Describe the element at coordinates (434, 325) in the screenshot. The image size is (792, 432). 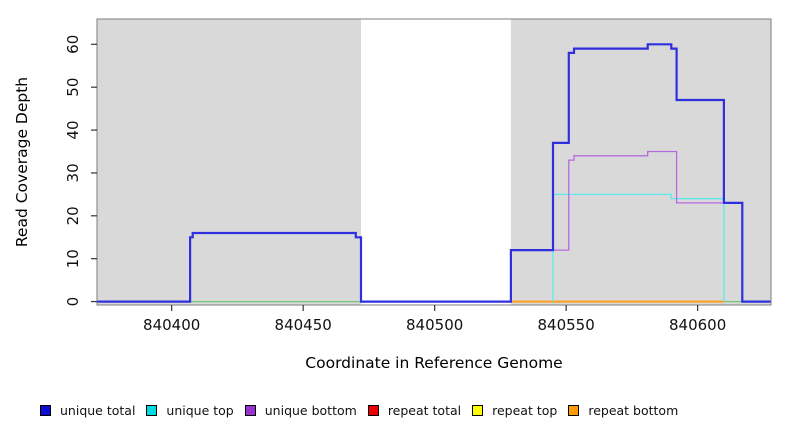
I see `x-tick-label: 840500` at that location.